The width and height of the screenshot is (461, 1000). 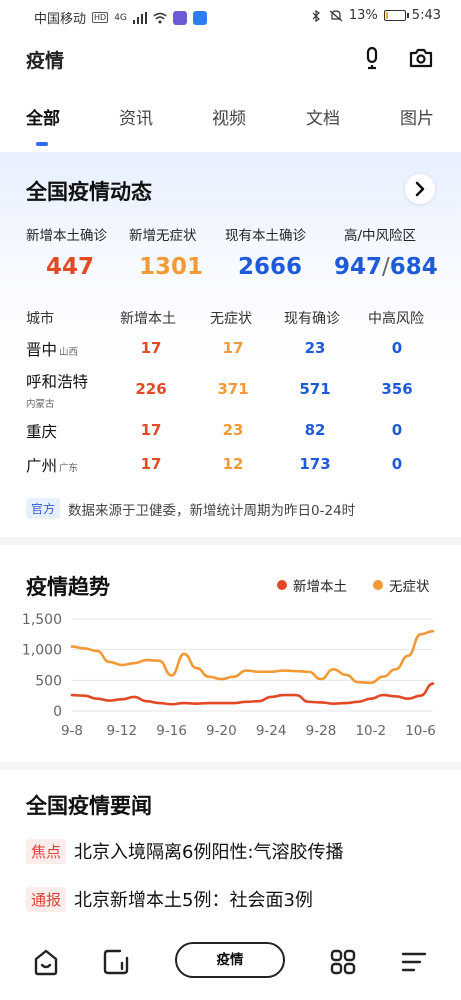 What do you see at coordinates (42, 350) in the screenshot?
I see `city-name: 晋中` at bounding box center [42, 350].